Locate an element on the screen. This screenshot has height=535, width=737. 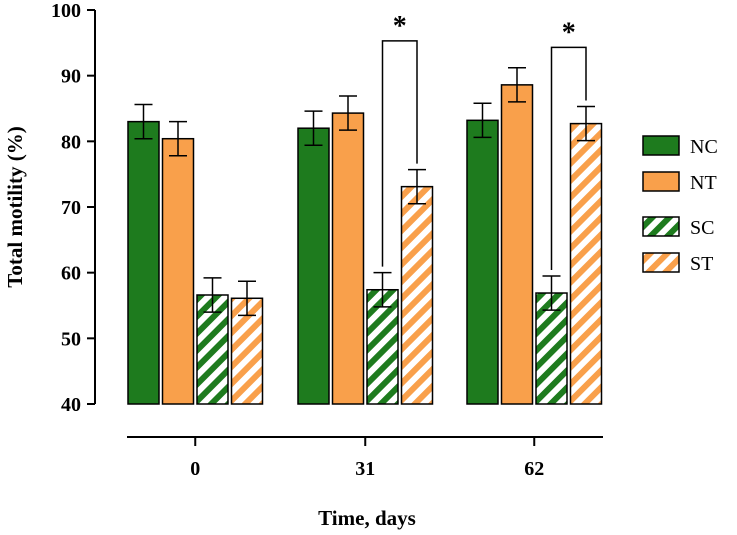
x-axis: 0 31 62 is located at coordinates (365, 458).